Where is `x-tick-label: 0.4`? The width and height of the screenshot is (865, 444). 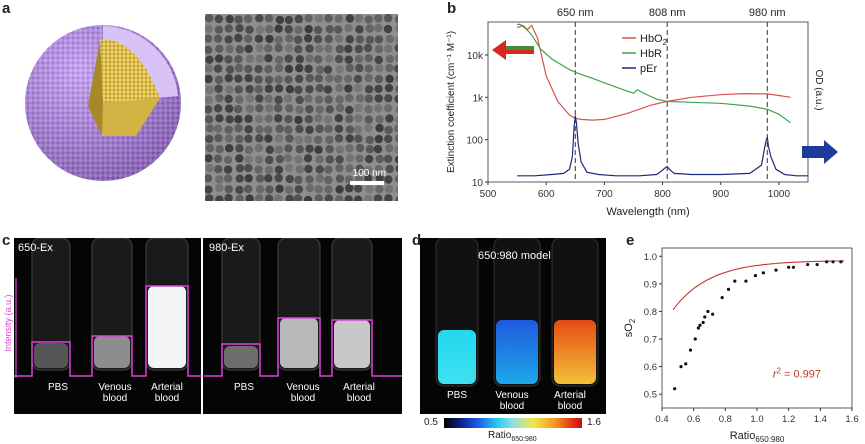 x-tick-label: 0.4 is located at coordinates (661, 419).